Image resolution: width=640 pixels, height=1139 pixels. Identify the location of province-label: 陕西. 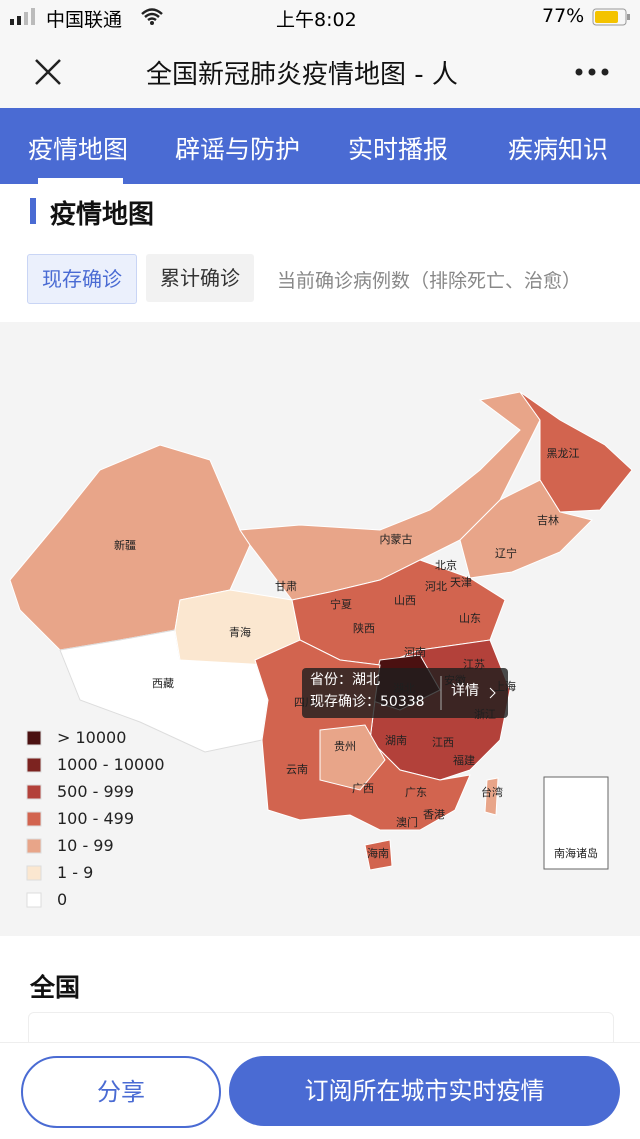
(364, 628).